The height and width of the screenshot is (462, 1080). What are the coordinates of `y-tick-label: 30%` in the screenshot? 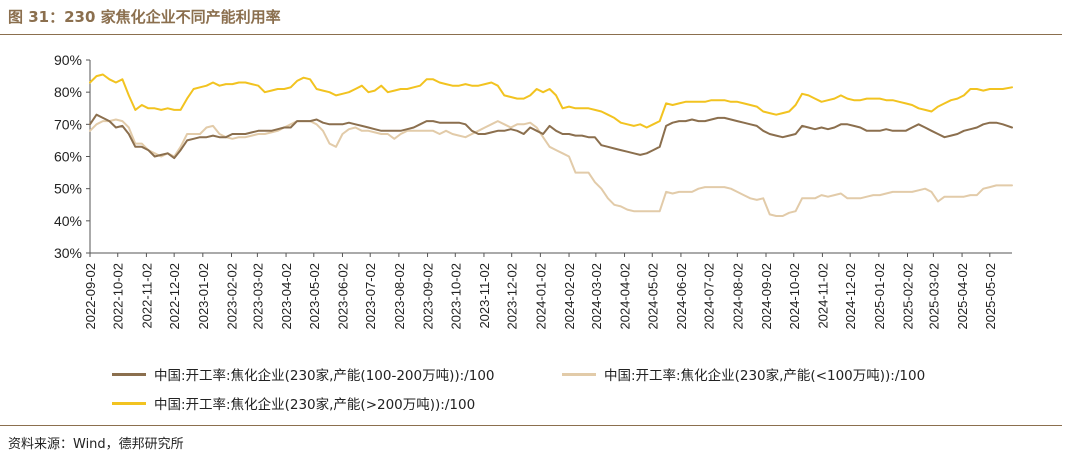 It's located at (68, 253).